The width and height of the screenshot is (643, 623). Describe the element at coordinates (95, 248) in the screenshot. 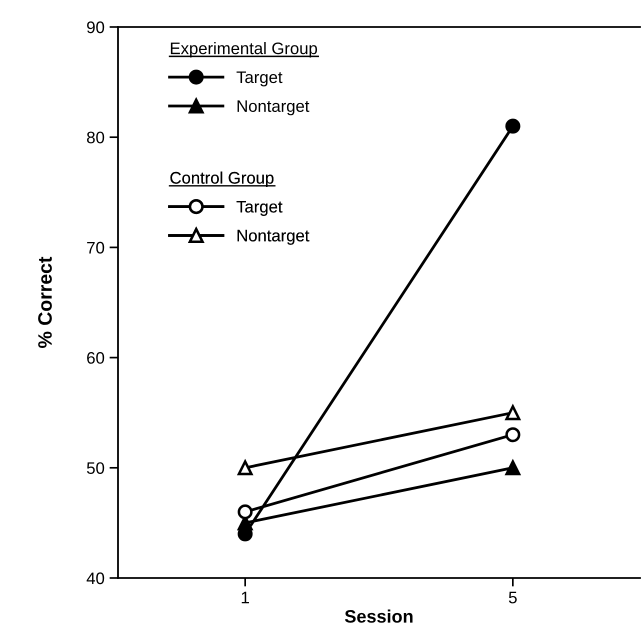

I see `y-tick-label: 70` at that location.